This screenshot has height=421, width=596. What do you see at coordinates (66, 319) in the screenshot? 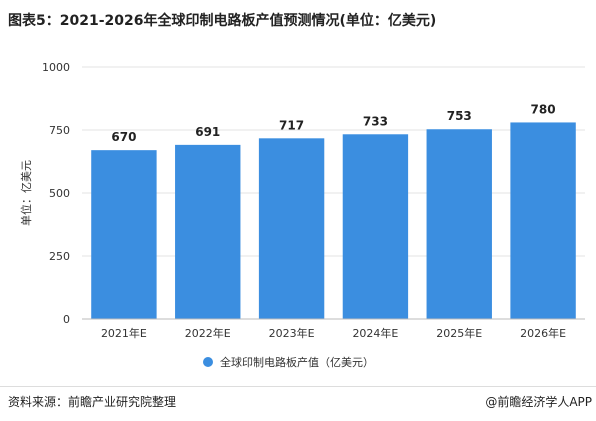
I see `y-tick-label: 0` at bounding box center [66, 319].